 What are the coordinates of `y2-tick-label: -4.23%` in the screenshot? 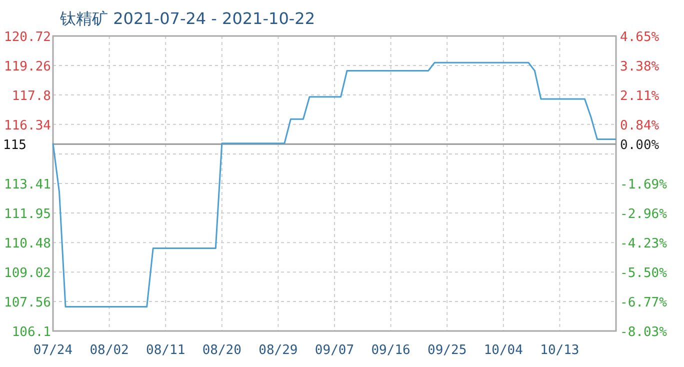 It's located at (644, 244).